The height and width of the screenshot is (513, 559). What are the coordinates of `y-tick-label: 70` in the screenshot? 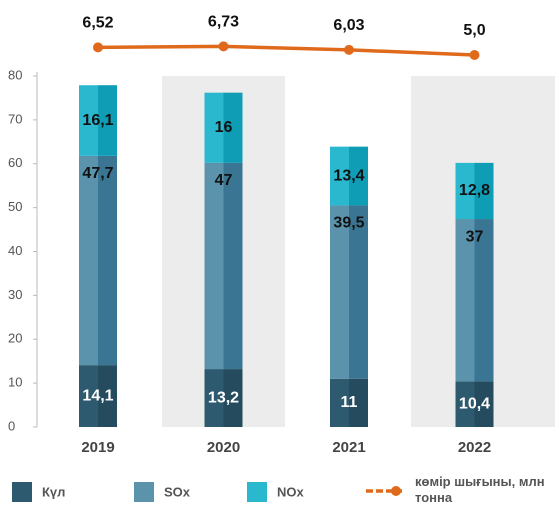 It's located at (15, 118).